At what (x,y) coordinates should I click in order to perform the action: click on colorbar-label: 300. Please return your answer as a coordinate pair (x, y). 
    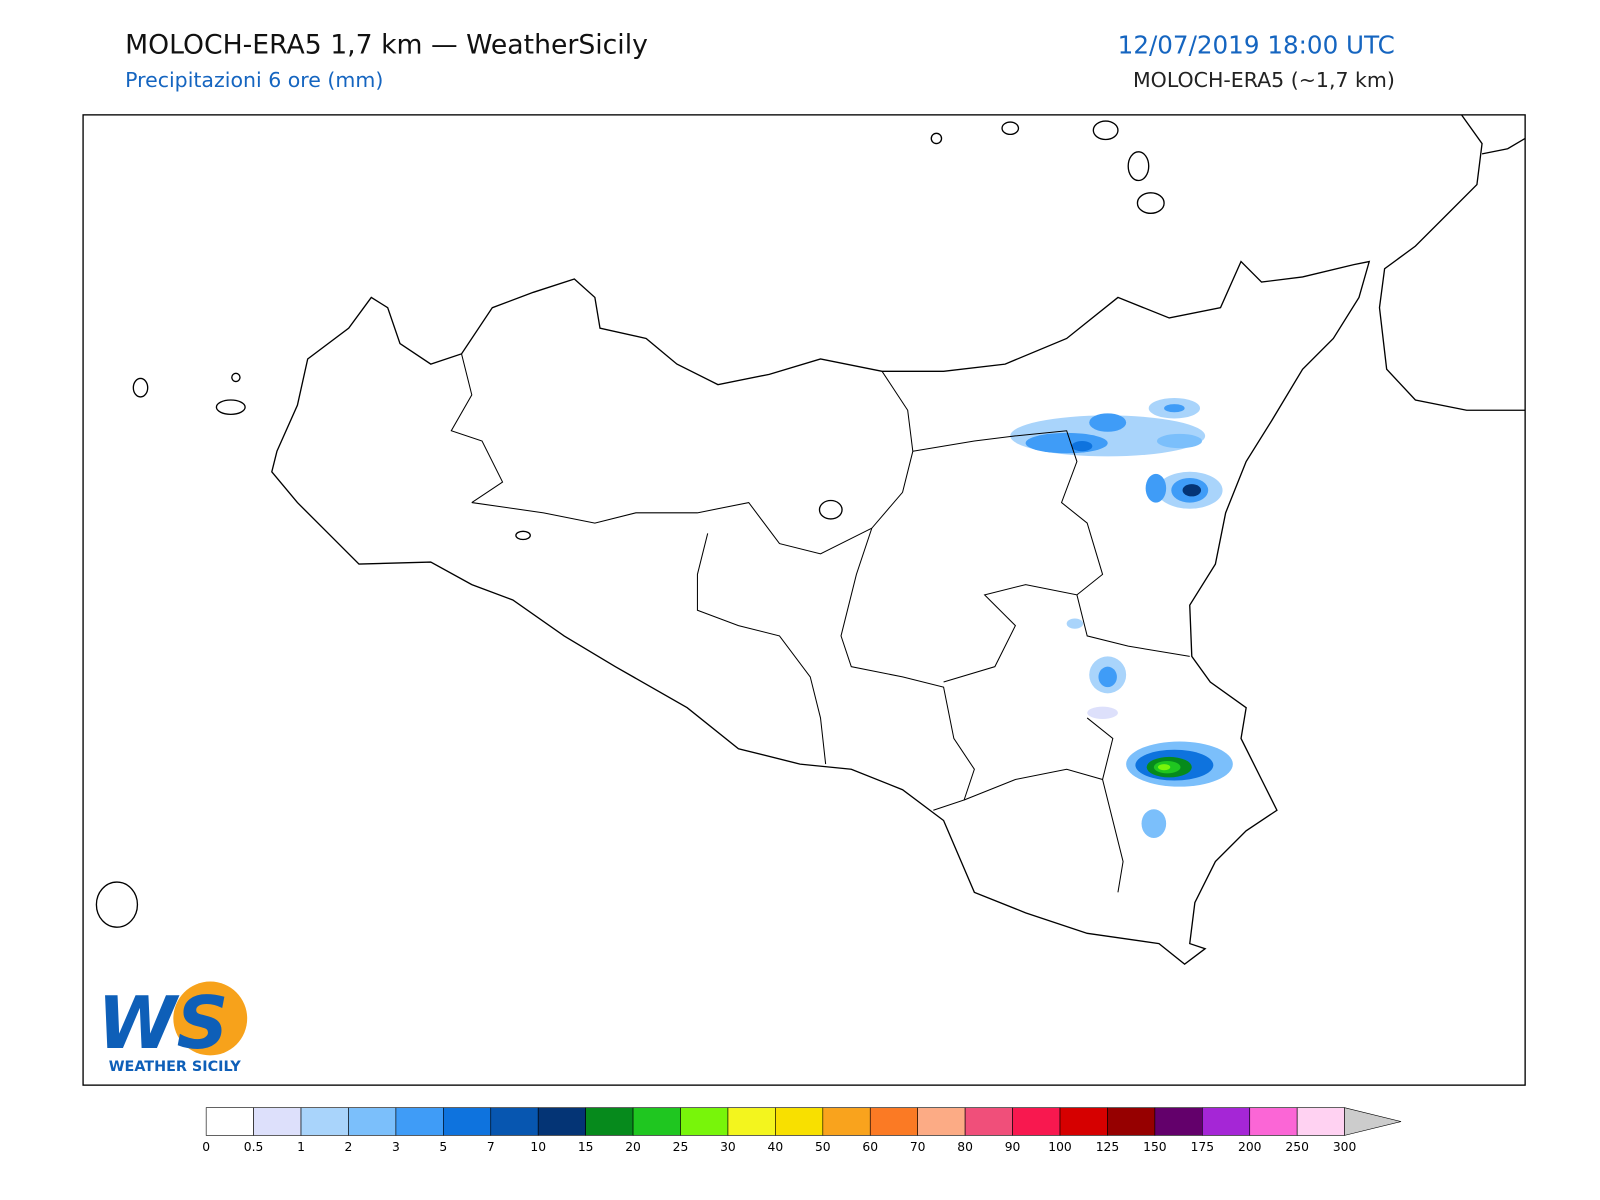
    Looking at the image, I should click on (1344, 1147).